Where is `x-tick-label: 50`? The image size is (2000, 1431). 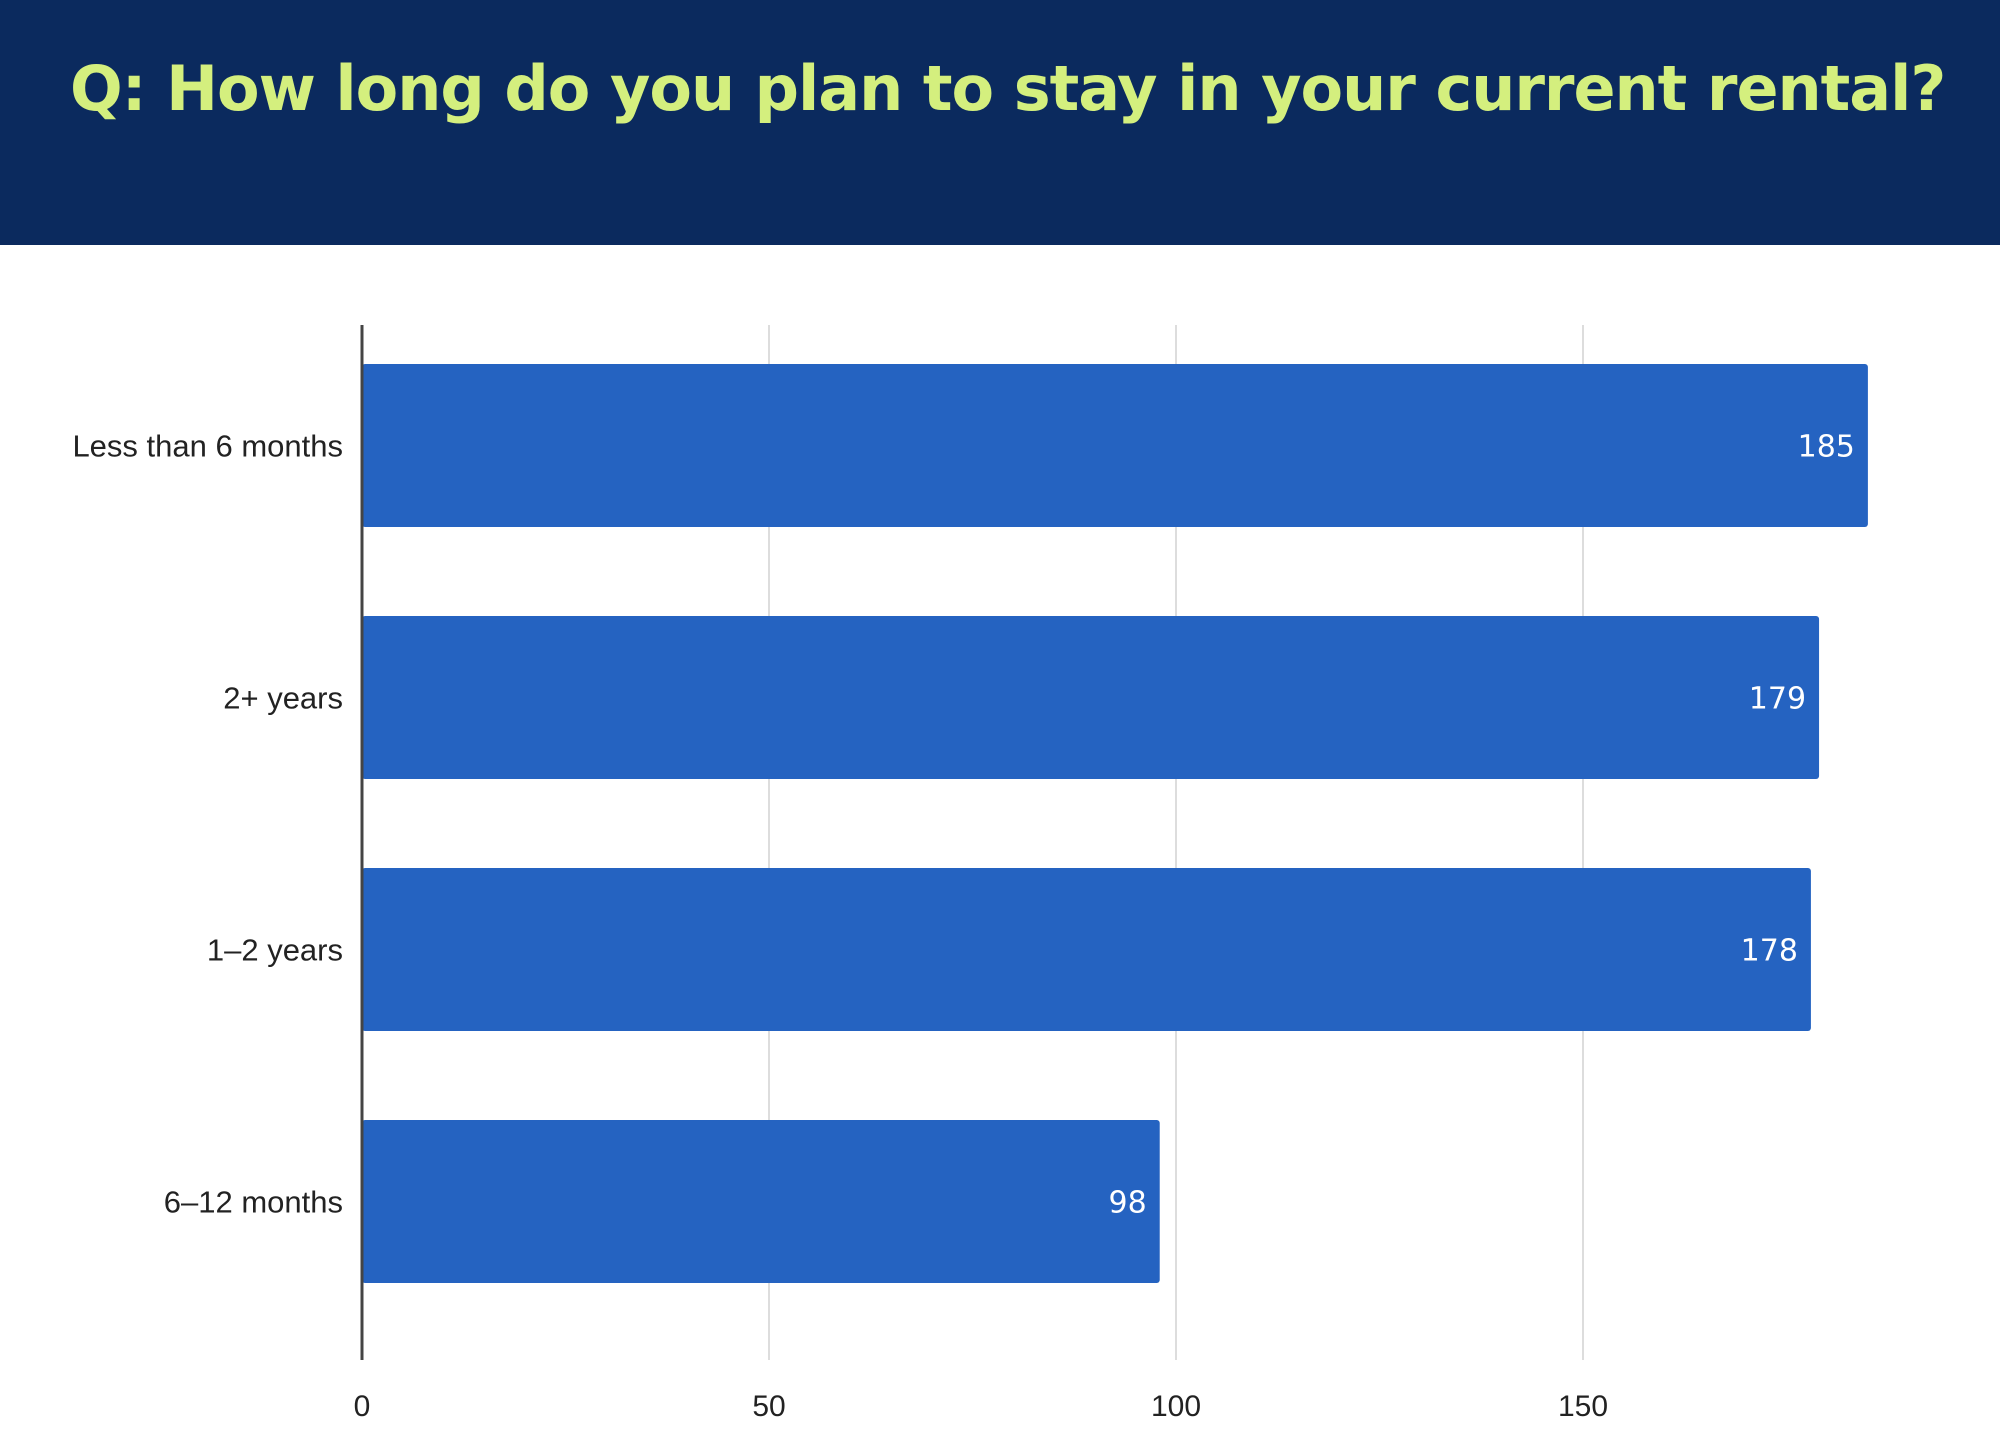 x-tick-label: 50 is located at coordinates (768, 1406).